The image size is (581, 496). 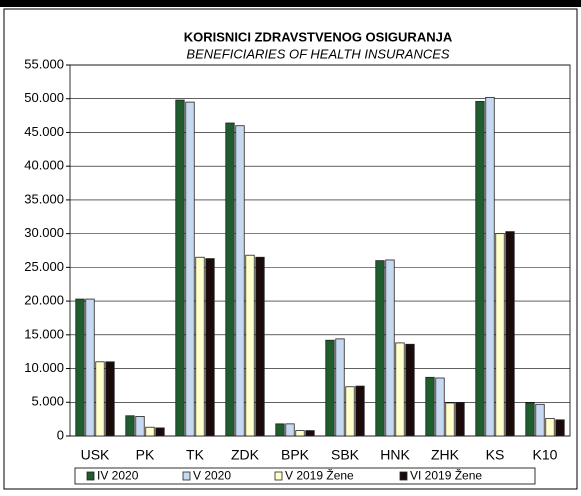 I want to click on y-tick-label: 55.000, so click(x=44, y=63).